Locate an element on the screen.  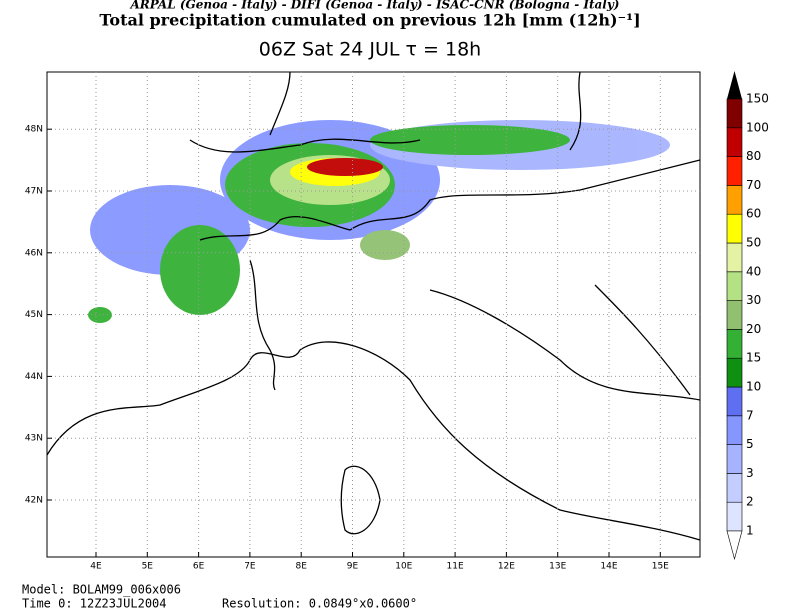
colorbar: 1 2 3 5 7 10 15 20 30 40 50 60 70 80 100 150 is located at coordinates (747, 316).